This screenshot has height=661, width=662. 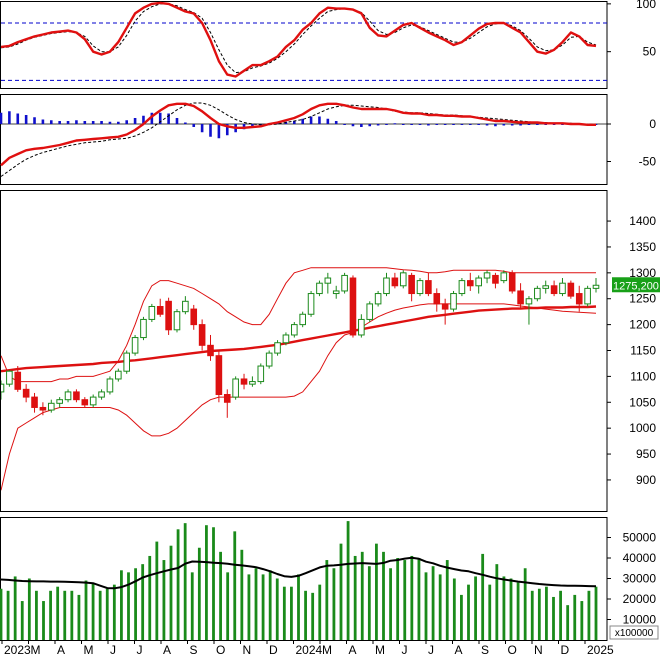 I want to click on x-axis-tick-label: 2025, so click(x=600, y=649).